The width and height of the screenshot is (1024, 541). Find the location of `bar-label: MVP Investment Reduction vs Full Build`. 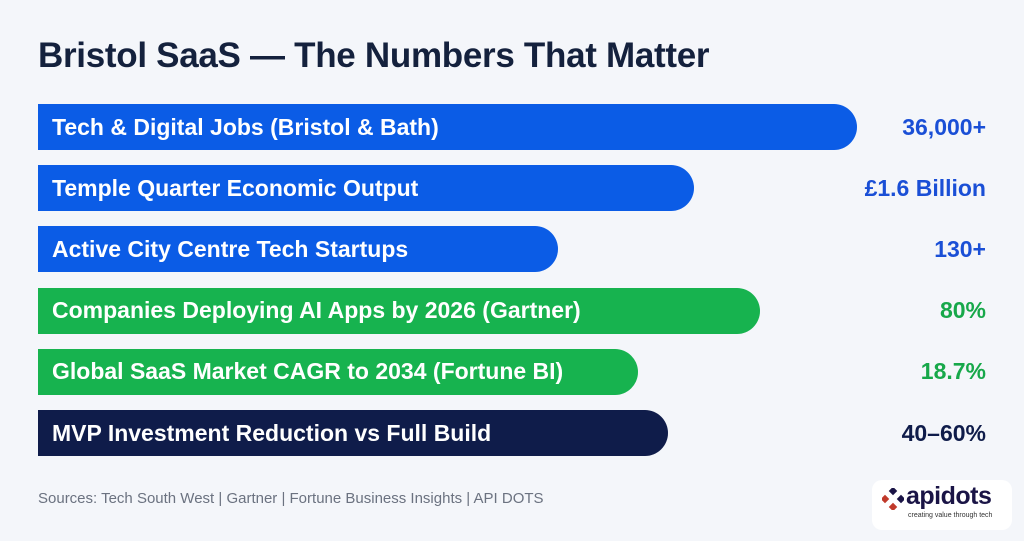

bar-label: MVP Investment Reduction vs Full Build is located at coordinates (272, 432).